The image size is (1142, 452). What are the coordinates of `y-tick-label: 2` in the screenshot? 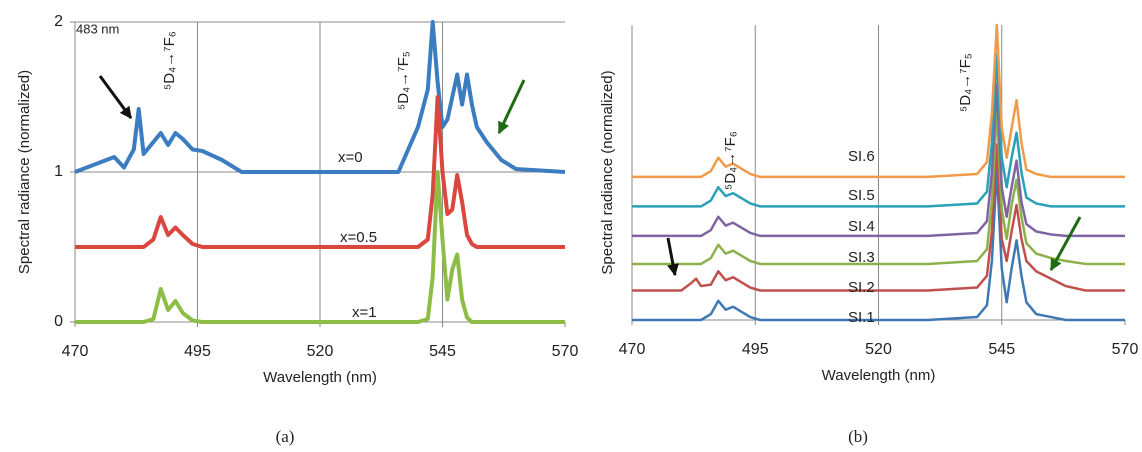 It's located at (58, 21).